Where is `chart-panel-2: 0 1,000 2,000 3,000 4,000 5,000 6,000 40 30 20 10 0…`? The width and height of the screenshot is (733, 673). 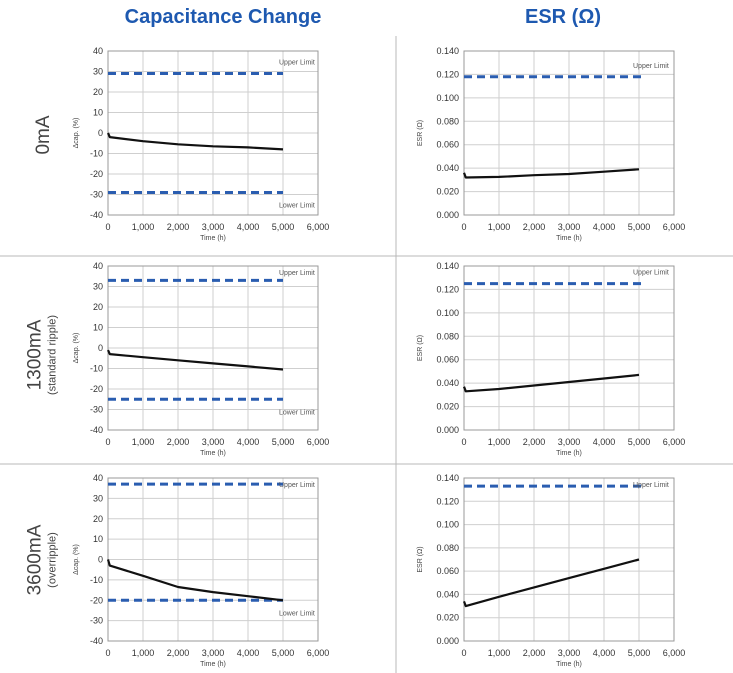
chart-panel-2: 0 1,000 2,000 3,000 4,000 5,000 6,000 40 30 20 10 0… is located at coordinates (201, 359).